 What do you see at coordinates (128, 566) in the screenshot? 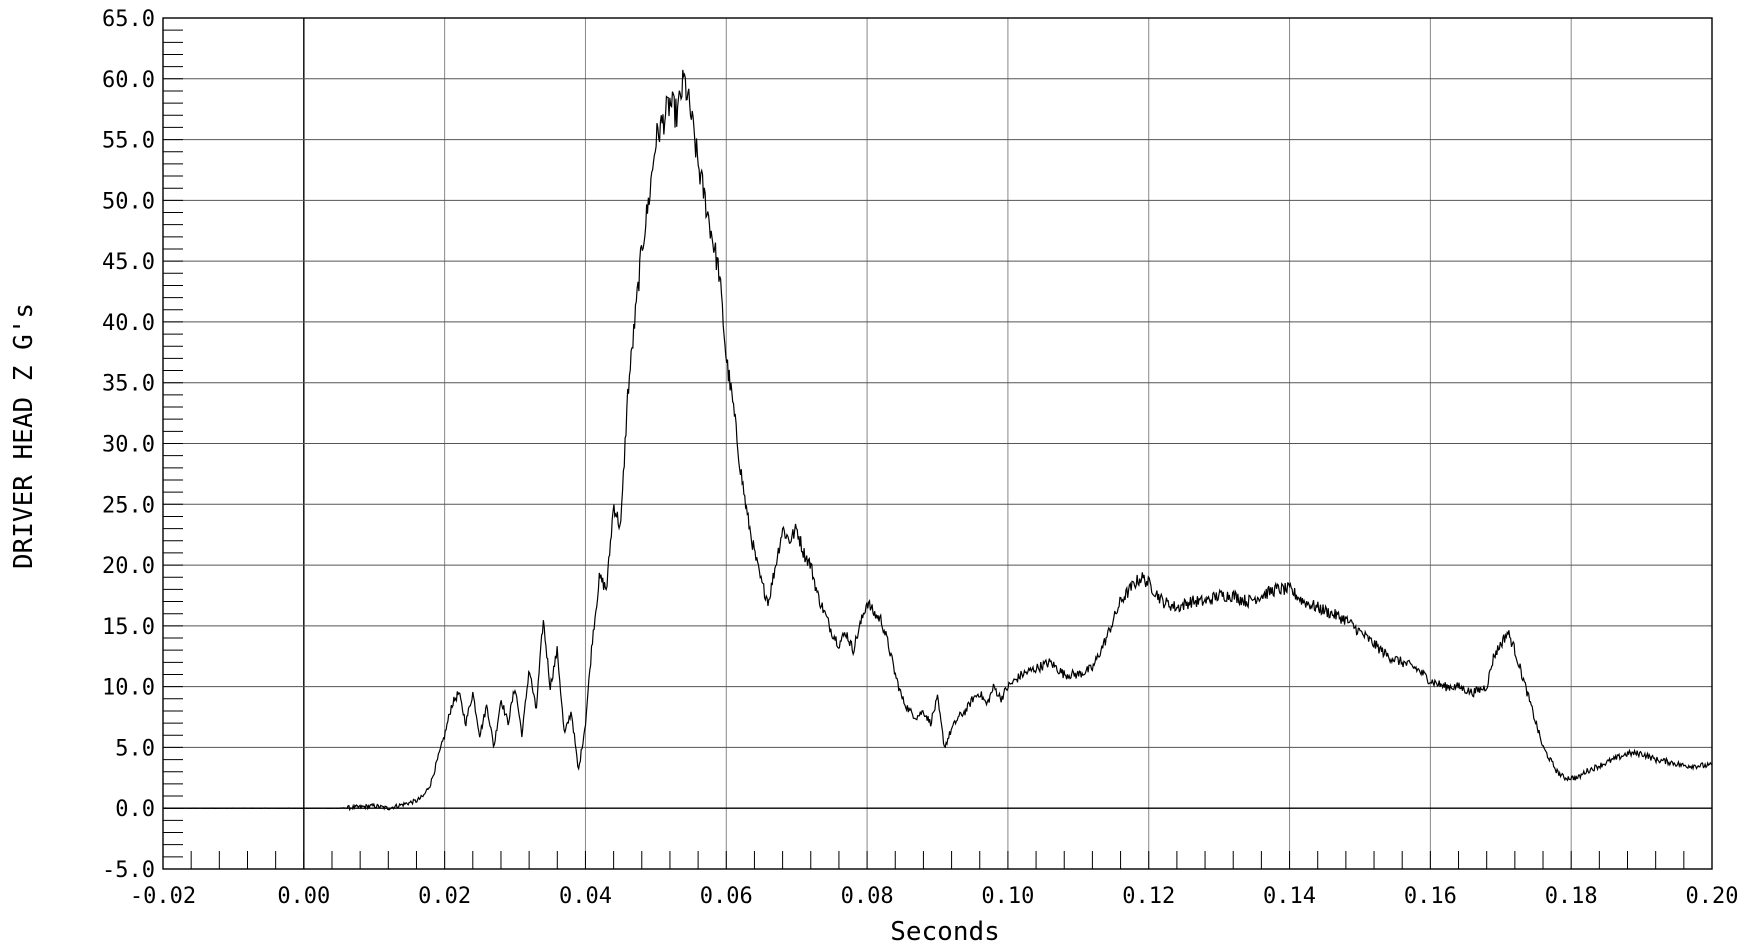
I see `y-tick-label: 20.0` at bounding box center [128, 566].